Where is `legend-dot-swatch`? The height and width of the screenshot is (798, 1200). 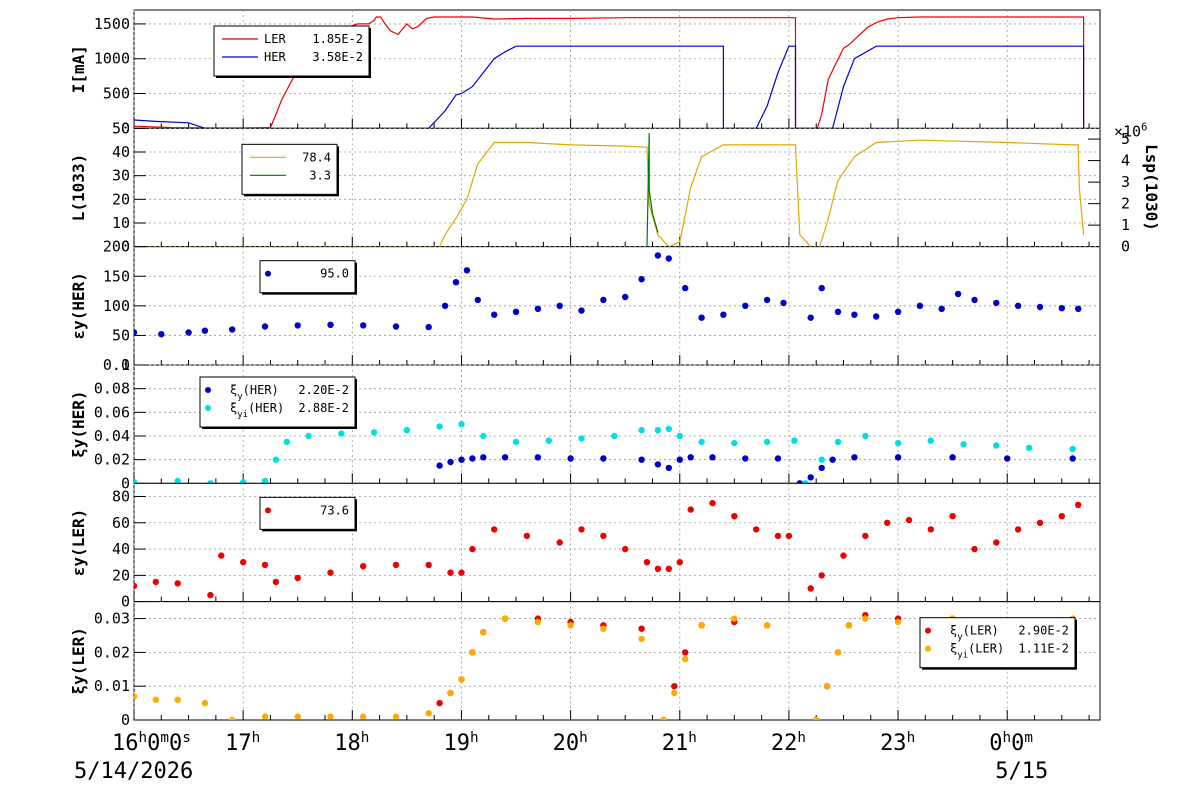 legend-dot-swatch is located at coordinates (208, 390).